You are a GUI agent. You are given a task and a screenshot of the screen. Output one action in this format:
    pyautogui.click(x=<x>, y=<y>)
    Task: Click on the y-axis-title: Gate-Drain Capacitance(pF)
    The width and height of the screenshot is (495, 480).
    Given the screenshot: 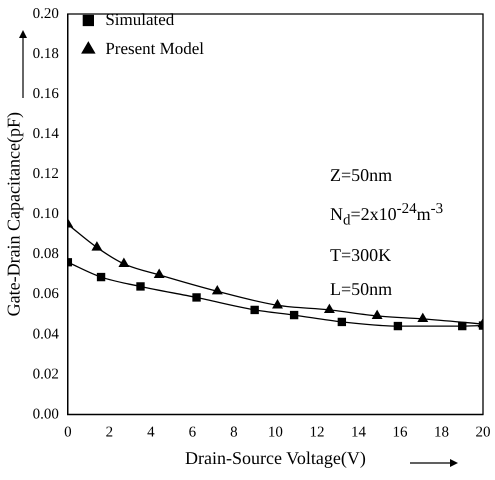 What is the action you would take?
    pyautogui.click(x=14, y=214)
    